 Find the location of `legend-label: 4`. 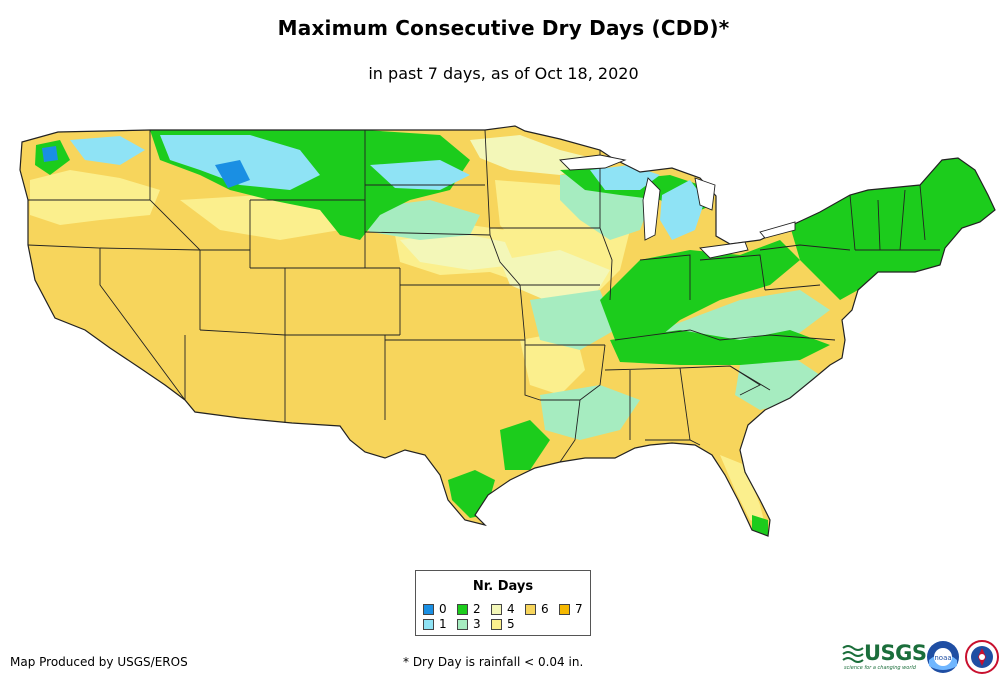

legend-label: 4 is located at coordinates (511, 609).